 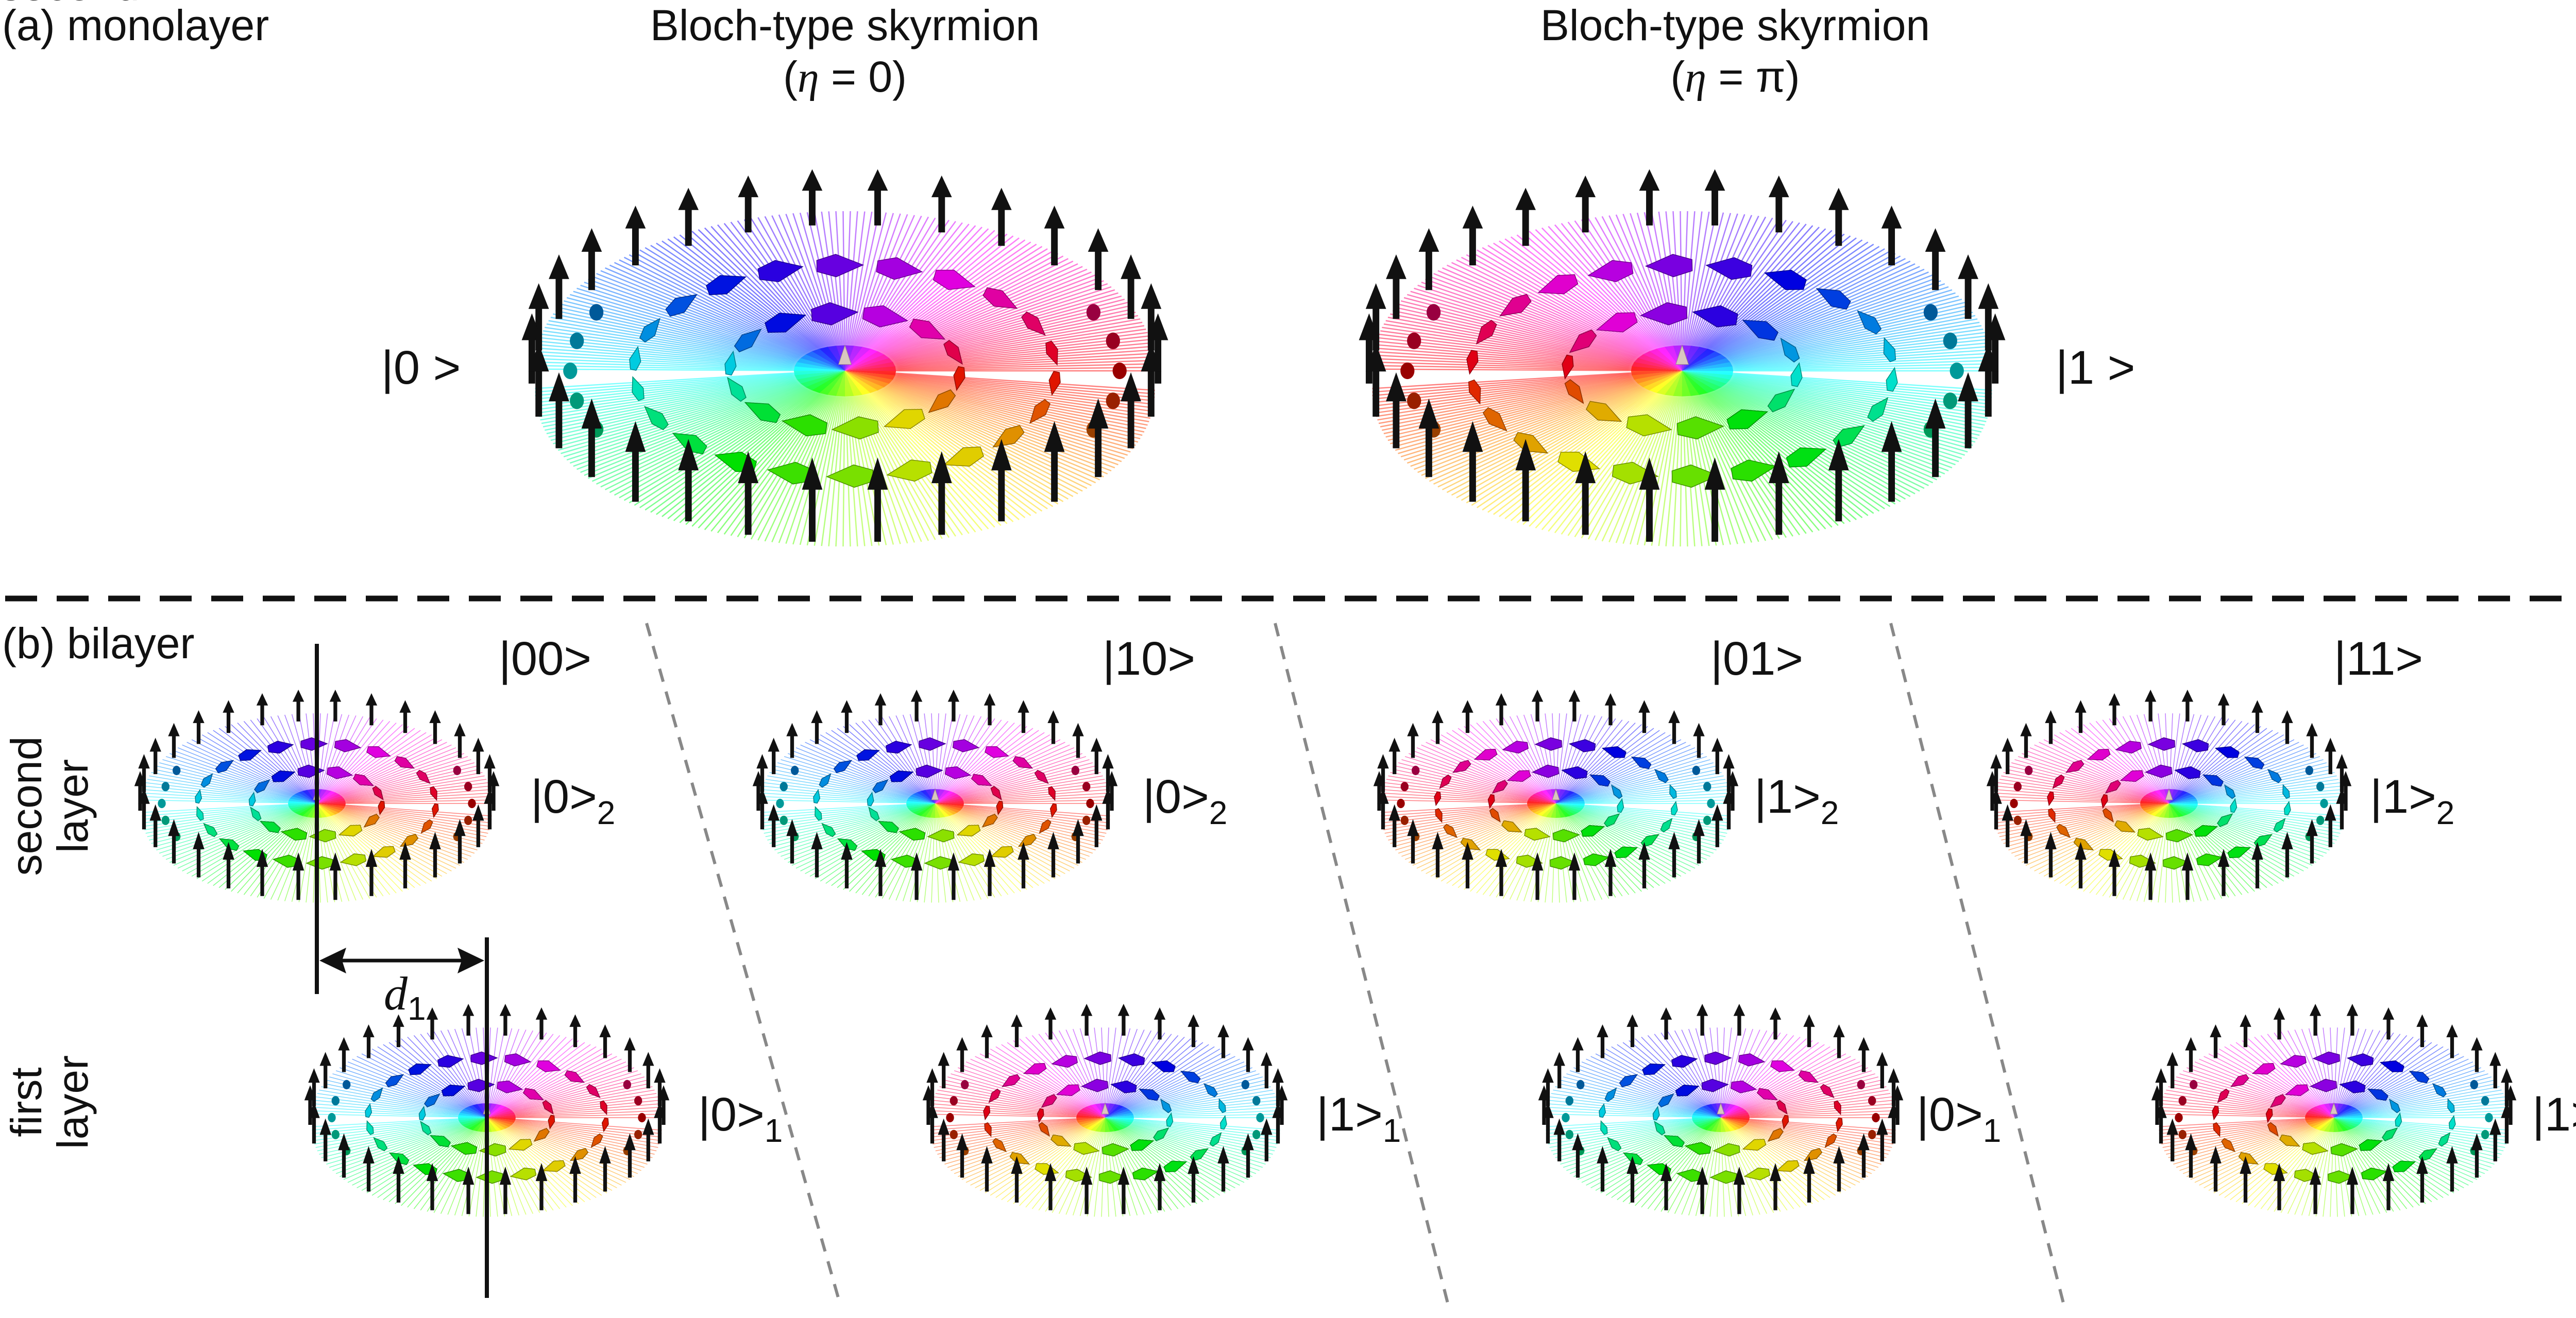 I want to click on skyrmion-10-second-layer, so click(x=935, y=796).